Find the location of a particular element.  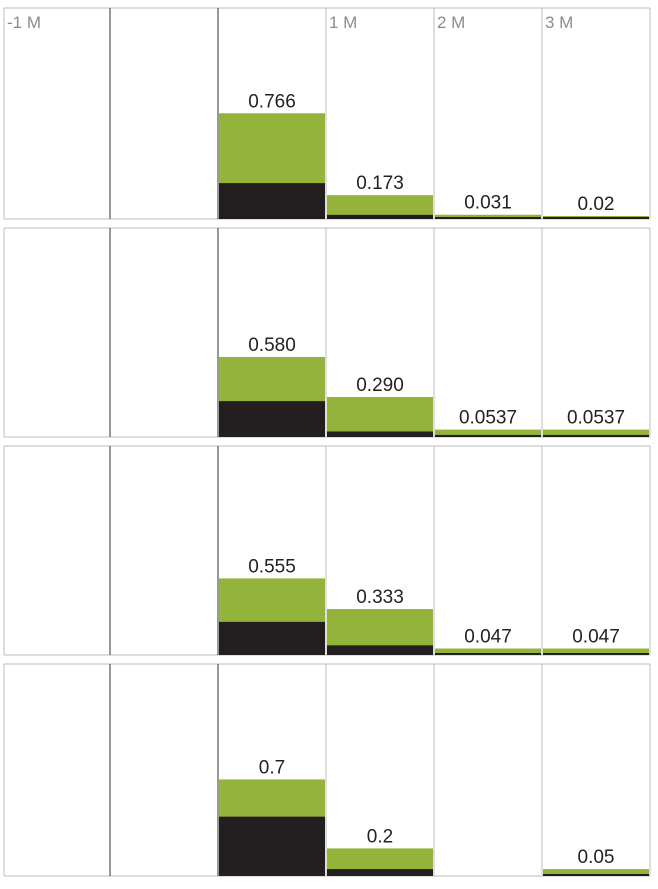

panel-4-data-label-5: 0.05 is located at coordinates (596, 857).